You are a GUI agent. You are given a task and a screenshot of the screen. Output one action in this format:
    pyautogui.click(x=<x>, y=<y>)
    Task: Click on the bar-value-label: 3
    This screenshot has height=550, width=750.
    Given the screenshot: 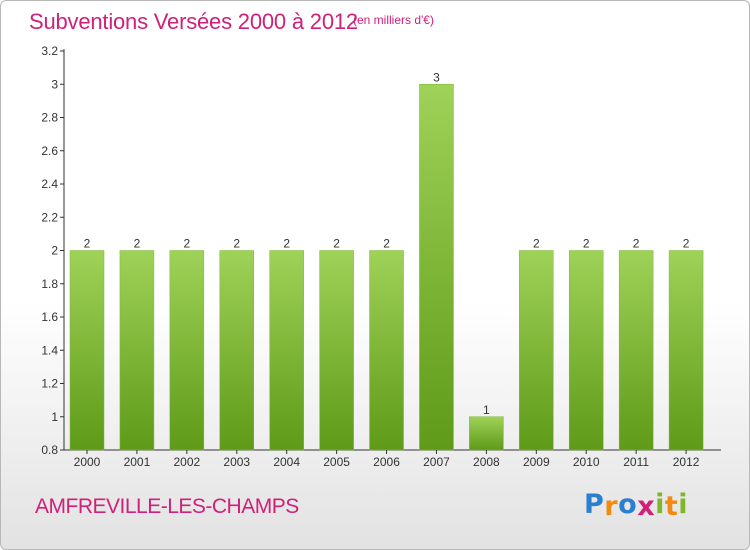 What is the action you would take?
    pyautogui.click(x=436, y=77)
    